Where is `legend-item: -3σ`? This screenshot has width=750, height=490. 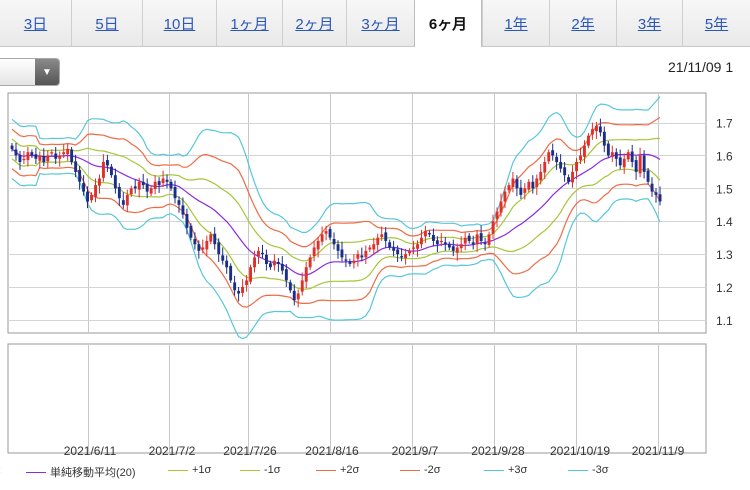 legend-item: -3σ is located at coordinates (588, 470).